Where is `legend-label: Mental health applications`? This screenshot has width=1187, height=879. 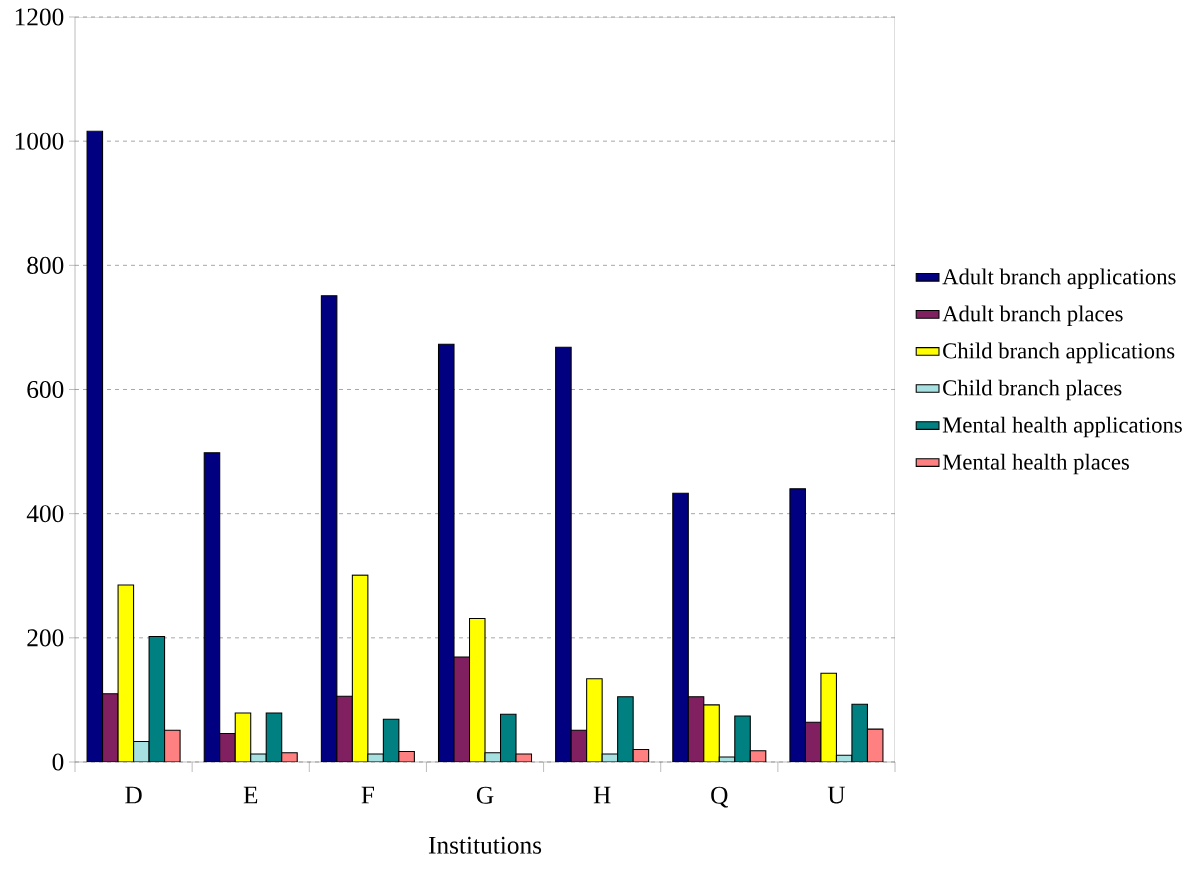
legend-label: Mental health applications is located at coordinates (1062, 427).